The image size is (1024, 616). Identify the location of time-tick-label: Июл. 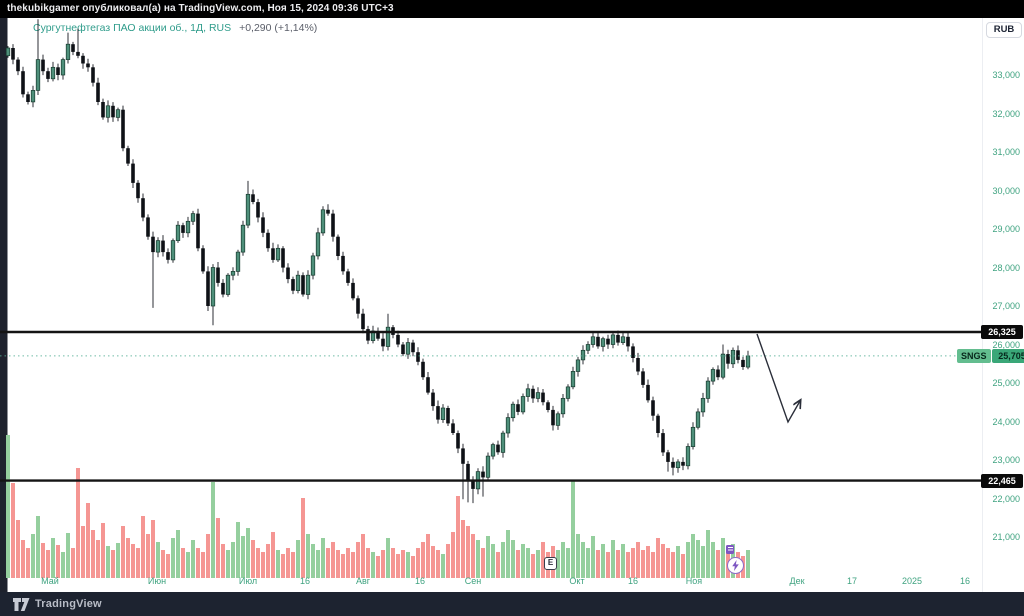
(248, 581).